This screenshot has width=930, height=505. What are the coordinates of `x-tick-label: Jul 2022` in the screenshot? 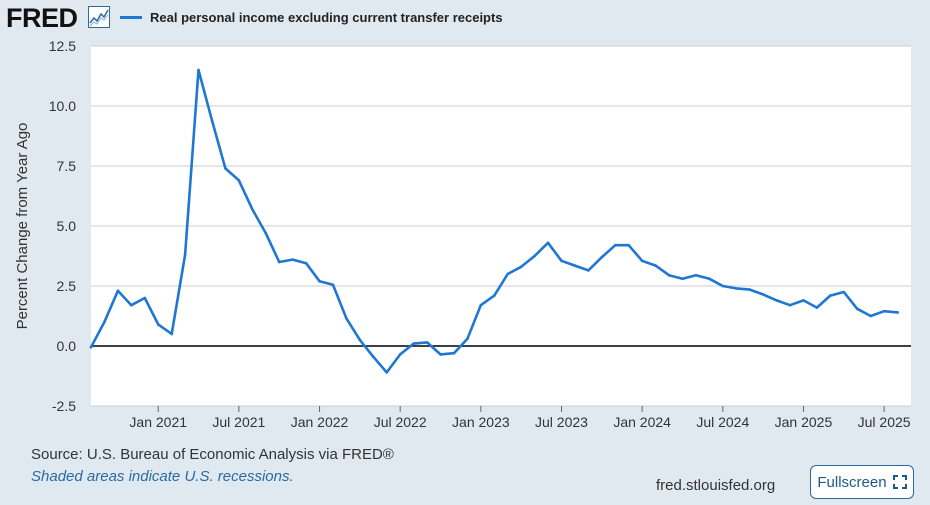 It's located at (400, 422).